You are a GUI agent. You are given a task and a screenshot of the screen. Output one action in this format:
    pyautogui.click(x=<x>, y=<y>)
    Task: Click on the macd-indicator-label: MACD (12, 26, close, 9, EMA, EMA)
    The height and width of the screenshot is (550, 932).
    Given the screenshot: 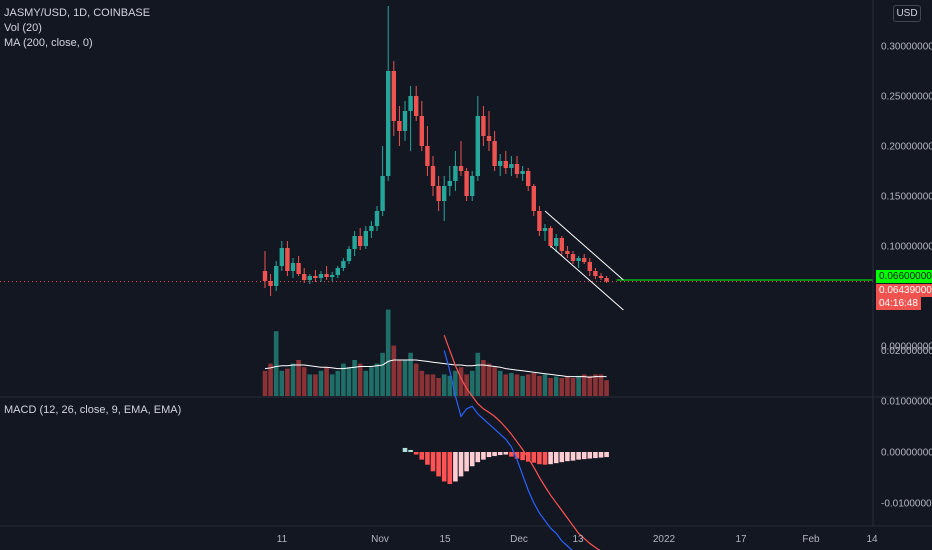 What is the action you would take?
    pyautogui.click(x=93, y=410)
    